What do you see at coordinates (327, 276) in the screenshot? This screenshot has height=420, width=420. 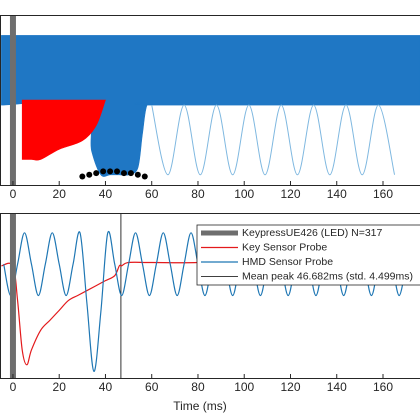 I see `legend-label: Mean peak 46.682ms (std. 4.499ms)` at bounding box center [327, 276].